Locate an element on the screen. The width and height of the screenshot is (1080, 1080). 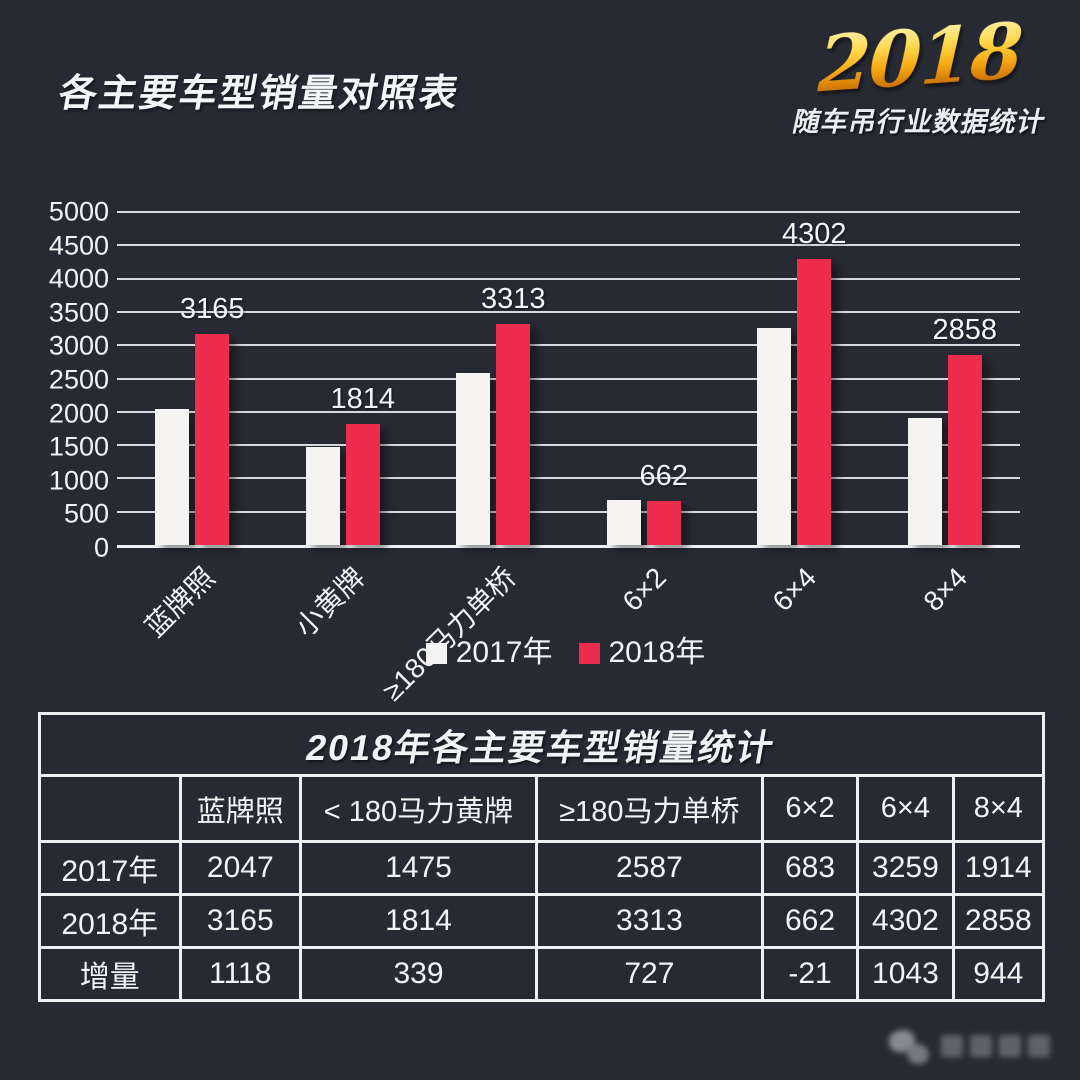
y-tick-label: 2500 is located at coordinates (78, 379).